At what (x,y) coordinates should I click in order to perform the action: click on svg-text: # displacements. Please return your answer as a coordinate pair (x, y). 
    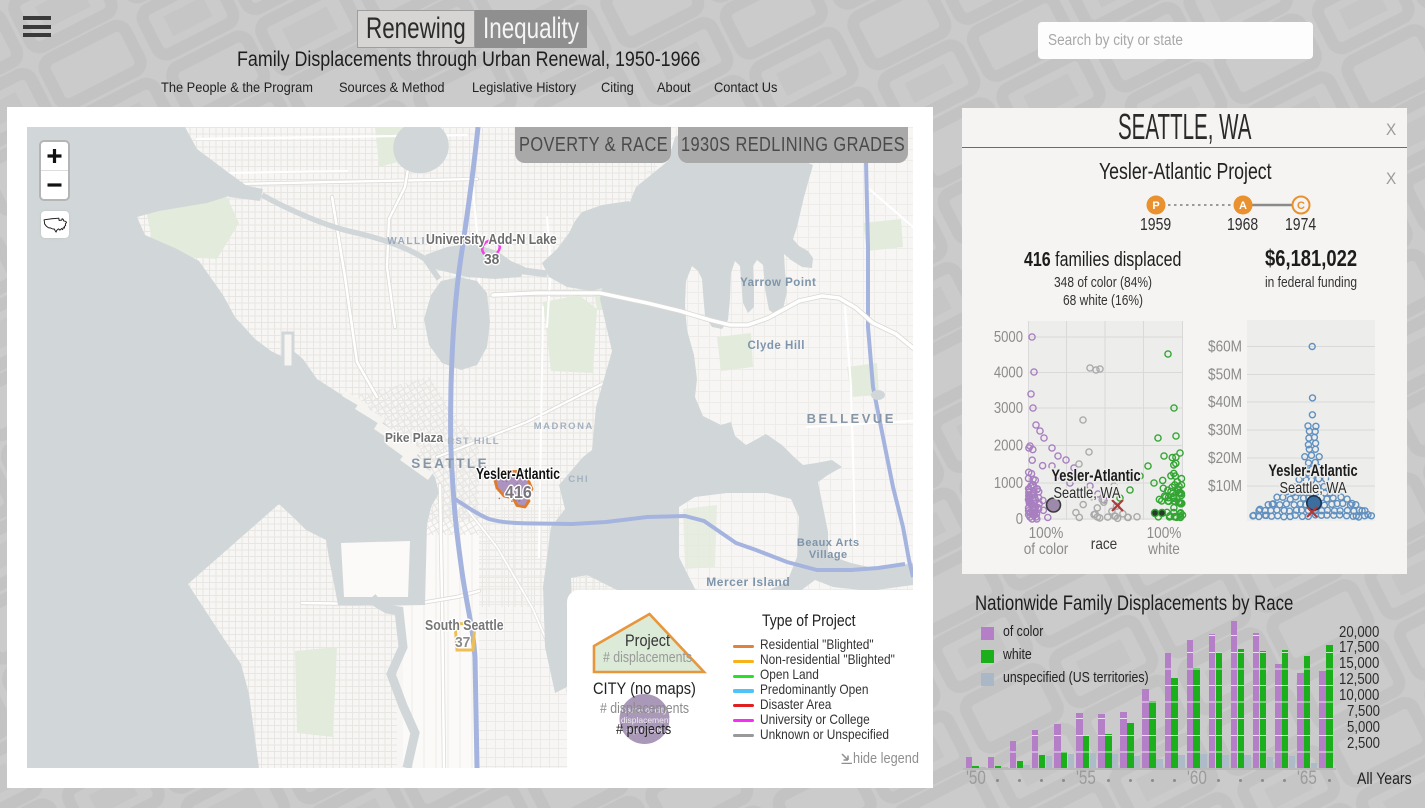
    Looking at the image, I should click on (644, 720).